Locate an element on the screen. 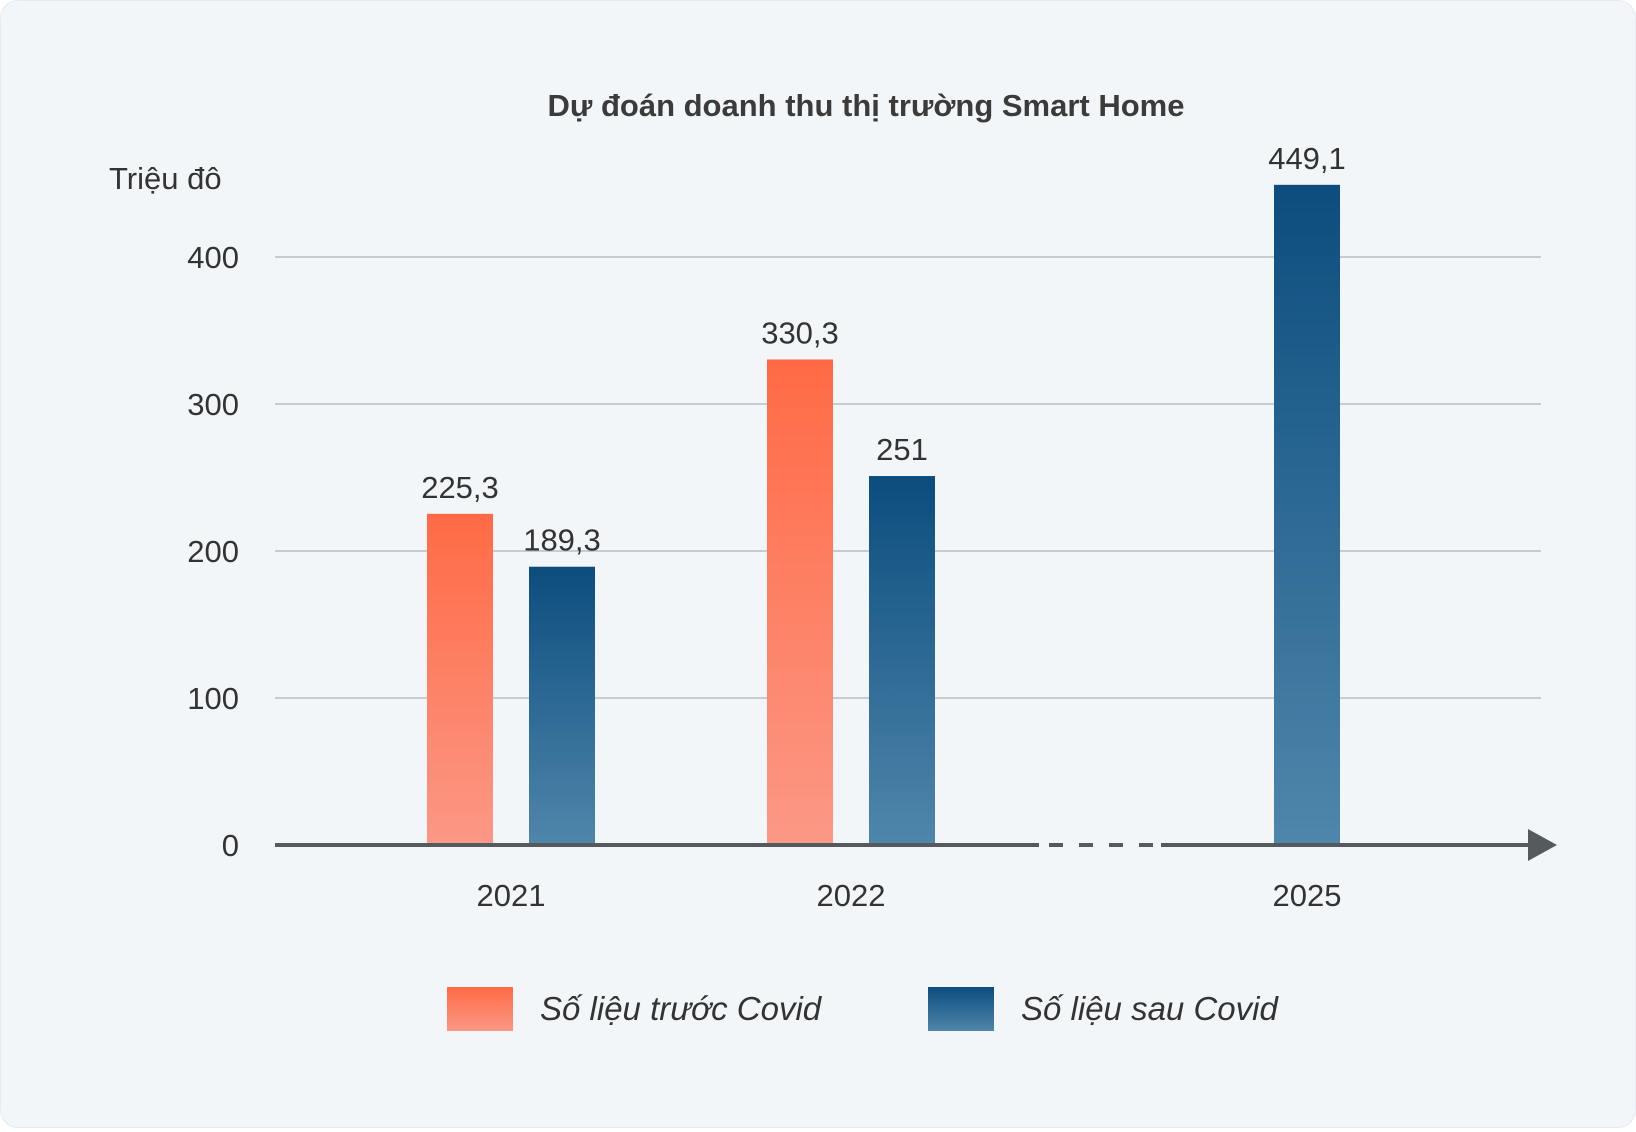 Image resolution: width=1636 pixels, height=1132 pixels. x-axis is located at coordinates (916, 845).